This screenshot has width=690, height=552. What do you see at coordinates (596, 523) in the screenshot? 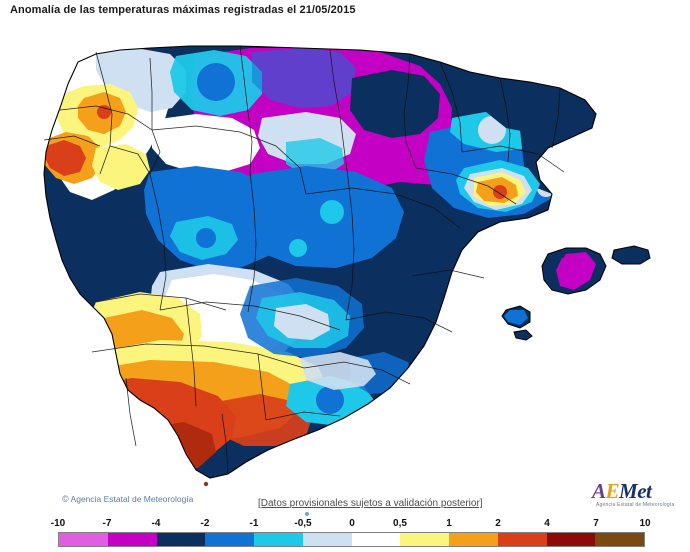
I see `legend-tick-11: 7` at bounding box center [596, 523].